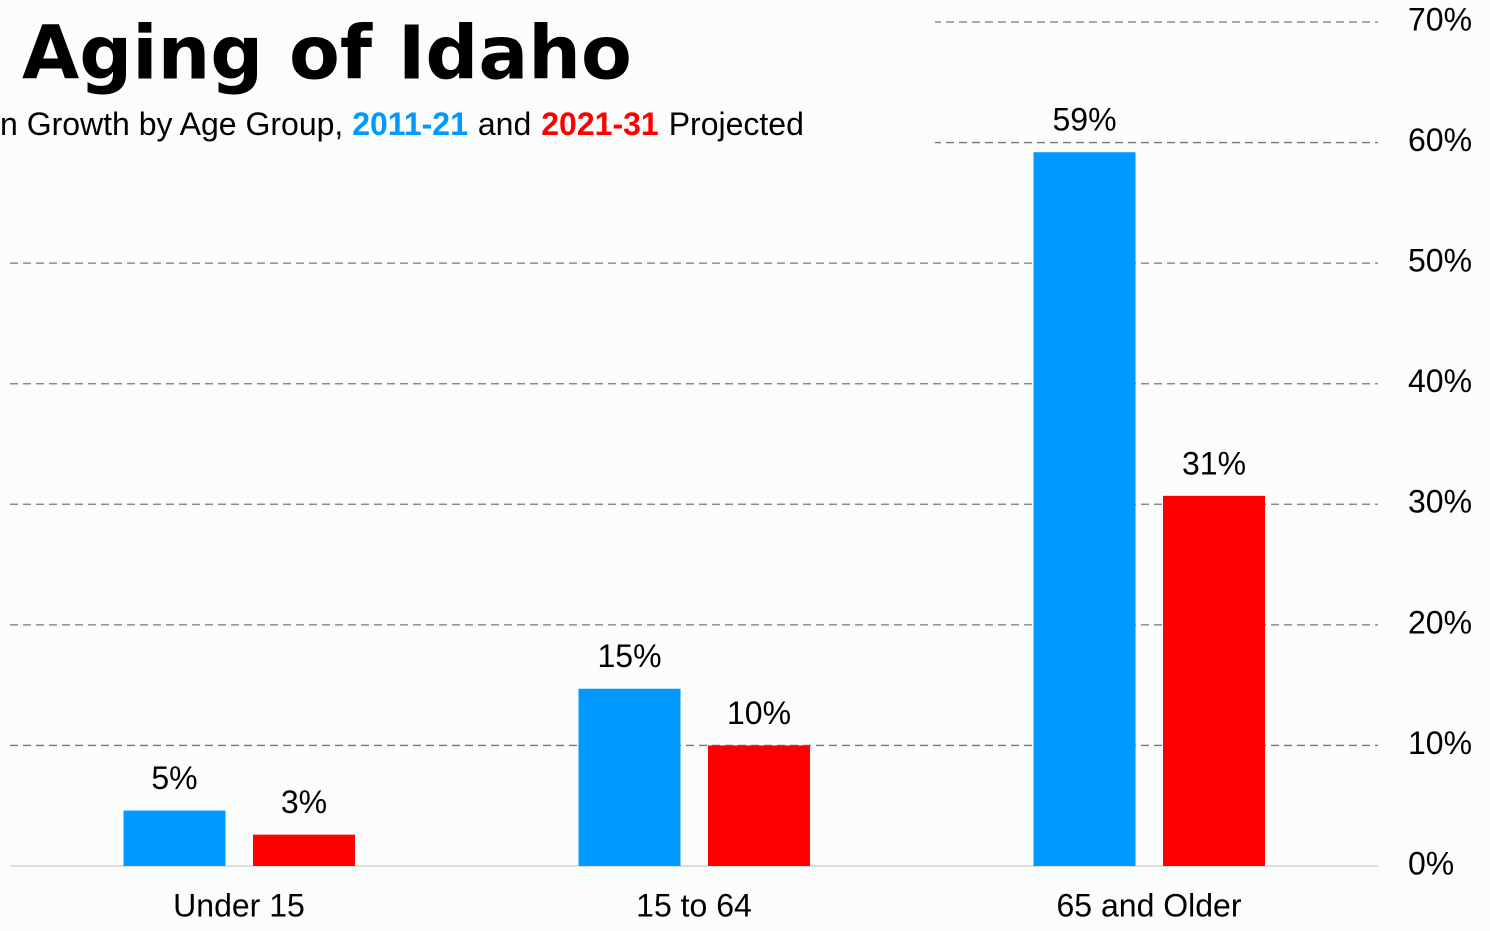 The width and height of the screenshot is (1490, 931). I want to click on legend-entry: 2021-31, so click(599, 124).